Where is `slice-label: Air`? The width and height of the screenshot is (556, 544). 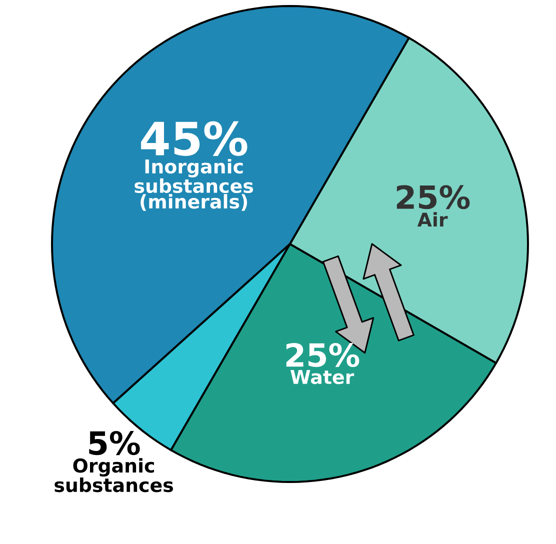
slice-label: Air is located at coordinates (432, 219).